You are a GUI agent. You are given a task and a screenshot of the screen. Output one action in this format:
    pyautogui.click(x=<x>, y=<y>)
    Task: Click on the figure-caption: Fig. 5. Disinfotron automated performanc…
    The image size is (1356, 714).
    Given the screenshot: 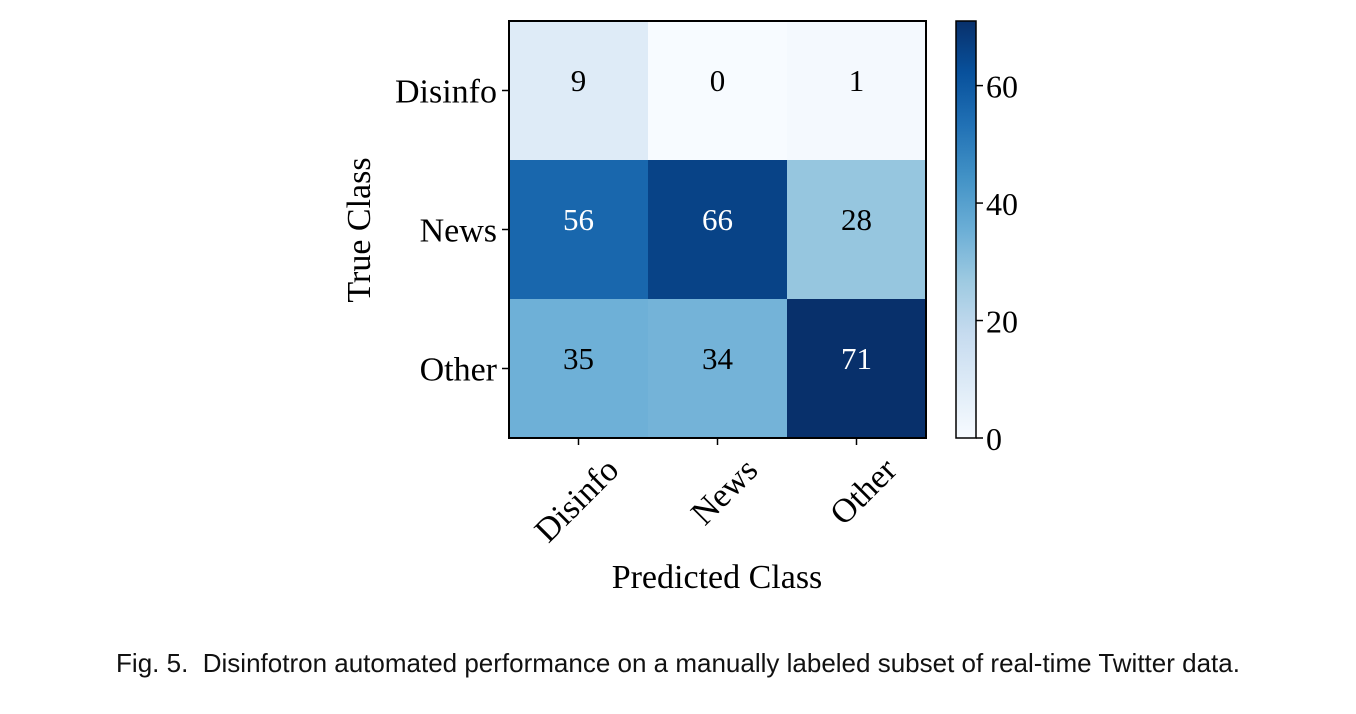 What is the action you would take?
    pyautogui.click(x=678, y=663)
    